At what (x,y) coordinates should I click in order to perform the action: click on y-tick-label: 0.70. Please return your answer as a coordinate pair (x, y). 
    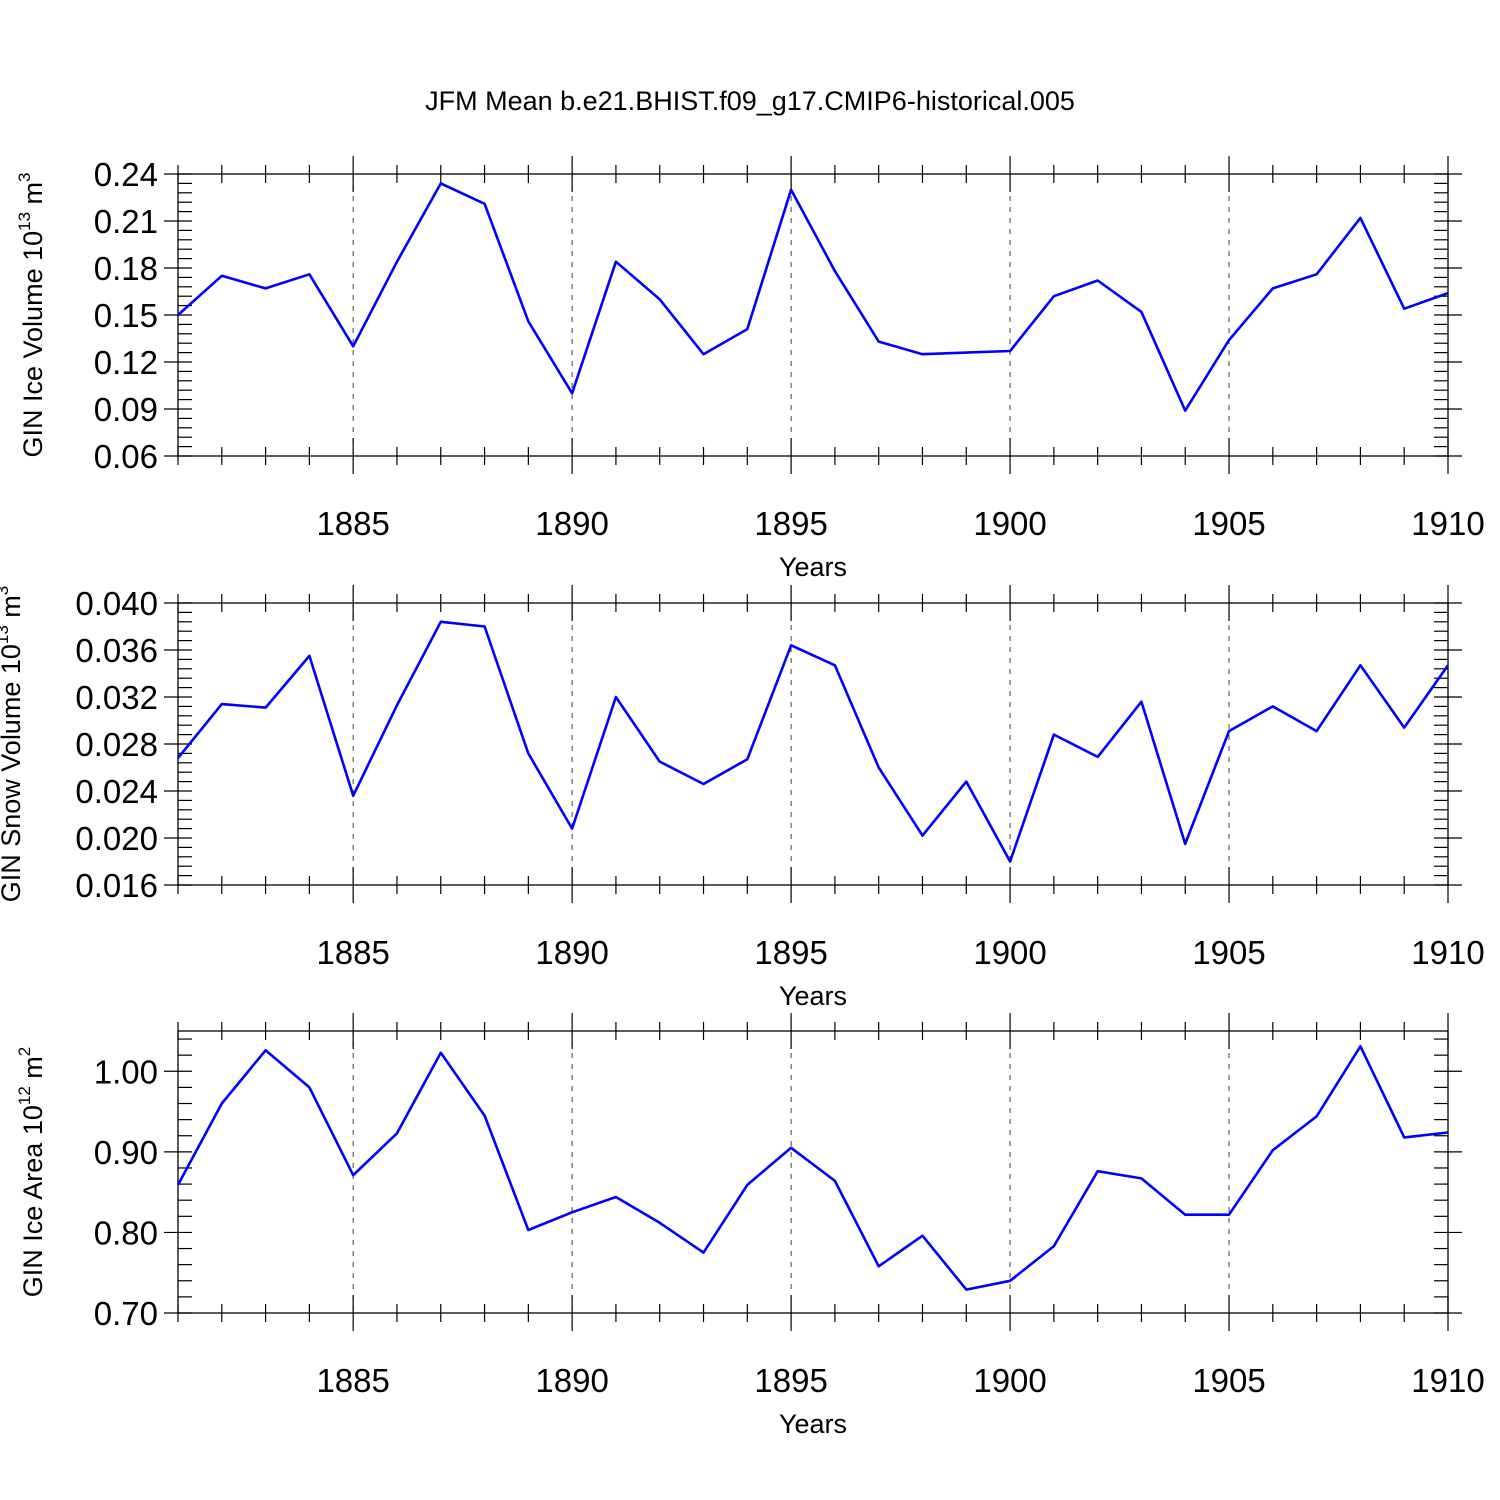
    Looking at the image, I should click on (126, 1313).